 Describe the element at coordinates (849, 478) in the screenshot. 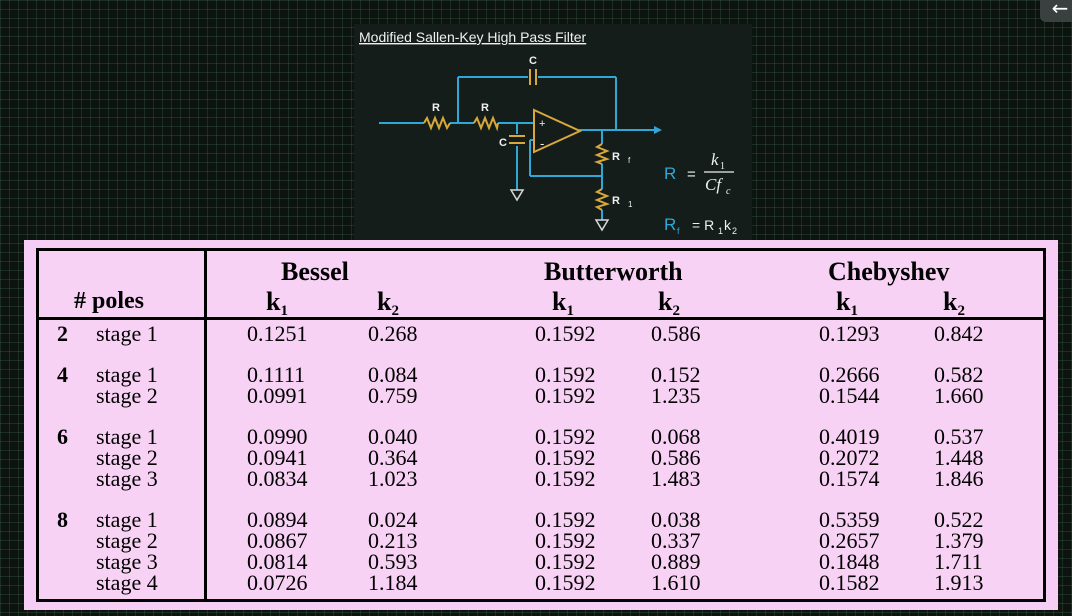

I see `cell-chebyshev-k1: 0.1574` at that location.